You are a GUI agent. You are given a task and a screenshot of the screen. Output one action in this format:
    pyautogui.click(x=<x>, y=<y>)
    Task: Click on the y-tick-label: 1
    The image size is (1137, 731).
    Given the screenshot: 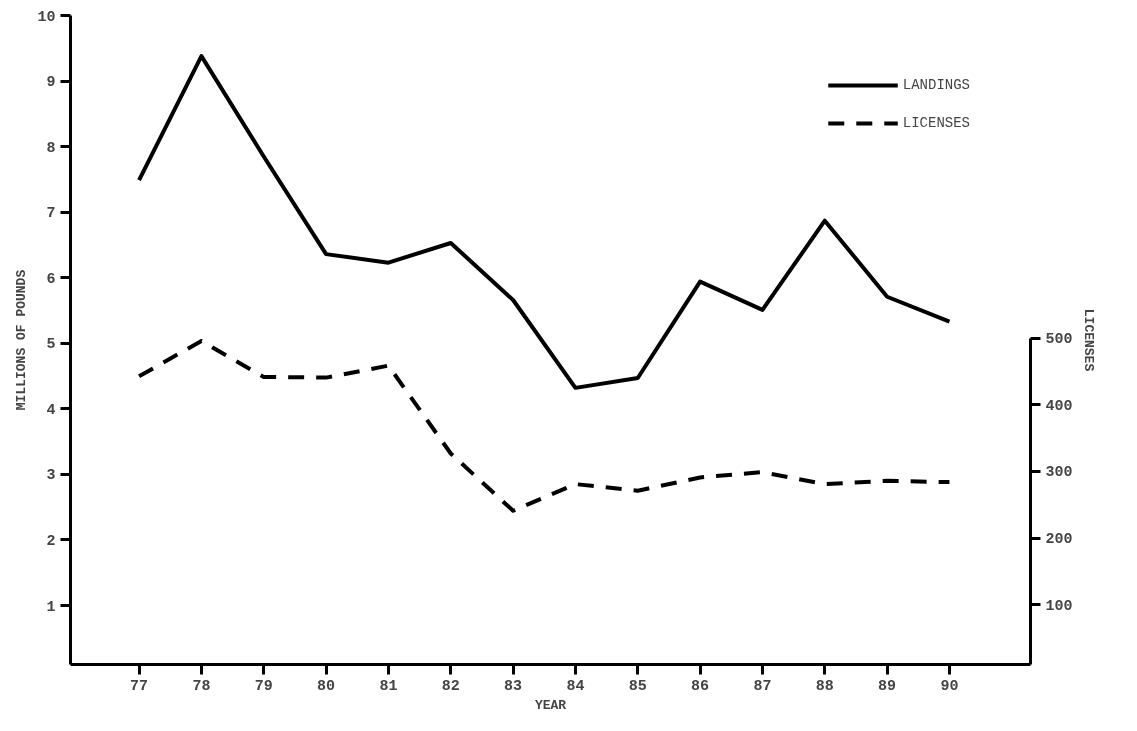 What is the action you would take?
    pyautogui.click(x=51, y=607)
    